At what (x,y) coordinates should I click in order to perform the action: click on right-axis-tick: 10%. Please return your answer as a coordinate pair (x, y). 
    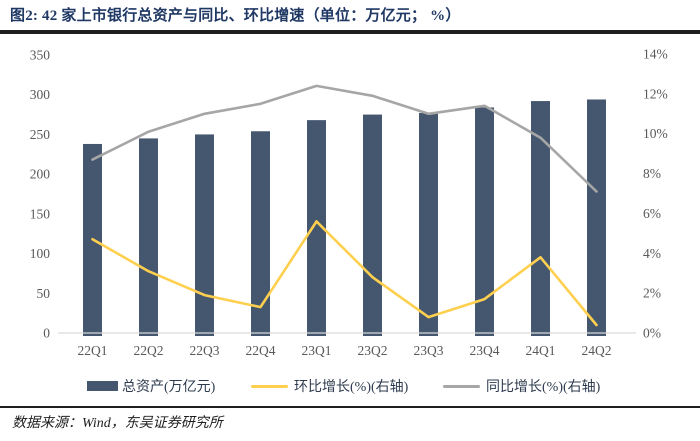
    Looking at the image, I should click on (655, 133).